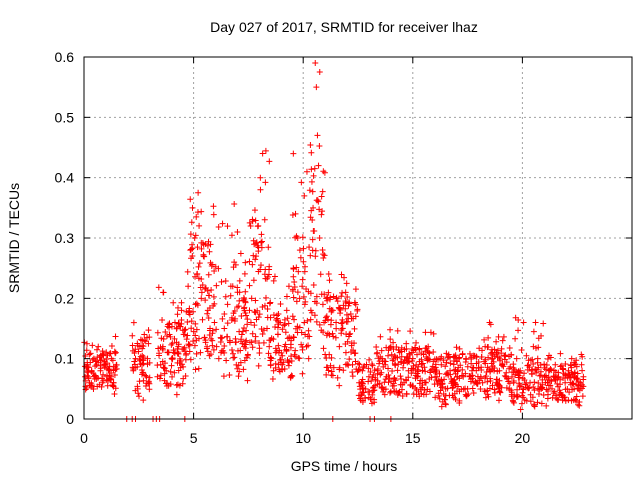  Describe the element at coordinates (194, 438) in the screenshot. I see `x-tick-label: 5` at that location.